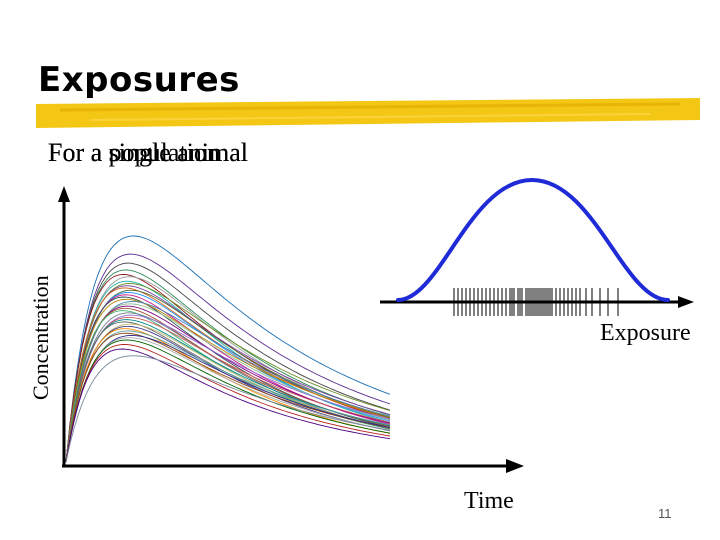 The image size is (720, 540). I want to click on exposure-ticks, so click(536, 302).